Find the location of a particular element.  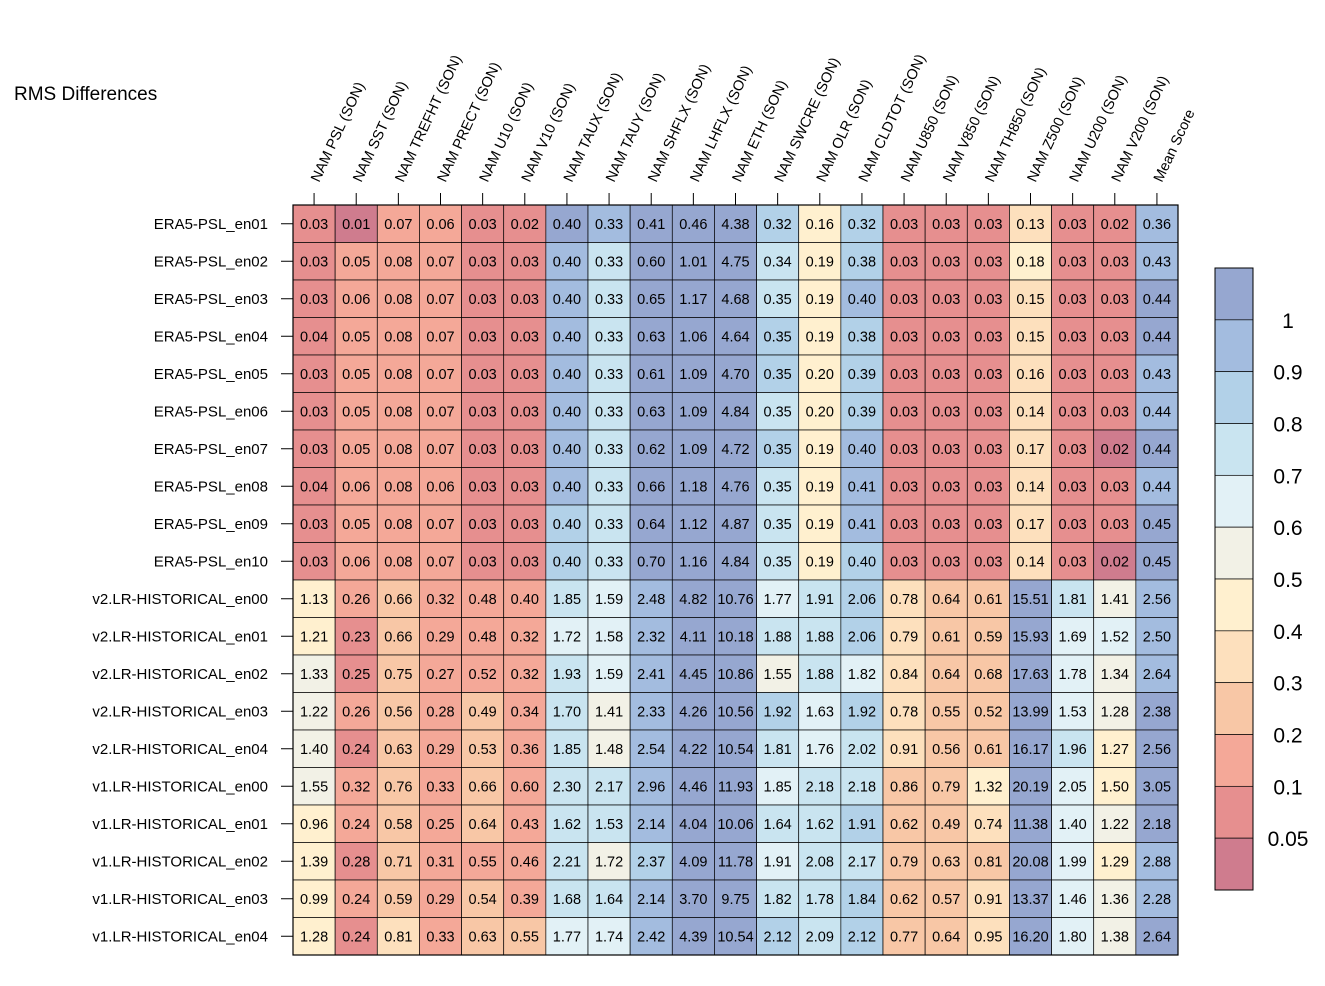

cell-value-label: 1.72 is located at coordinates (567, 637).